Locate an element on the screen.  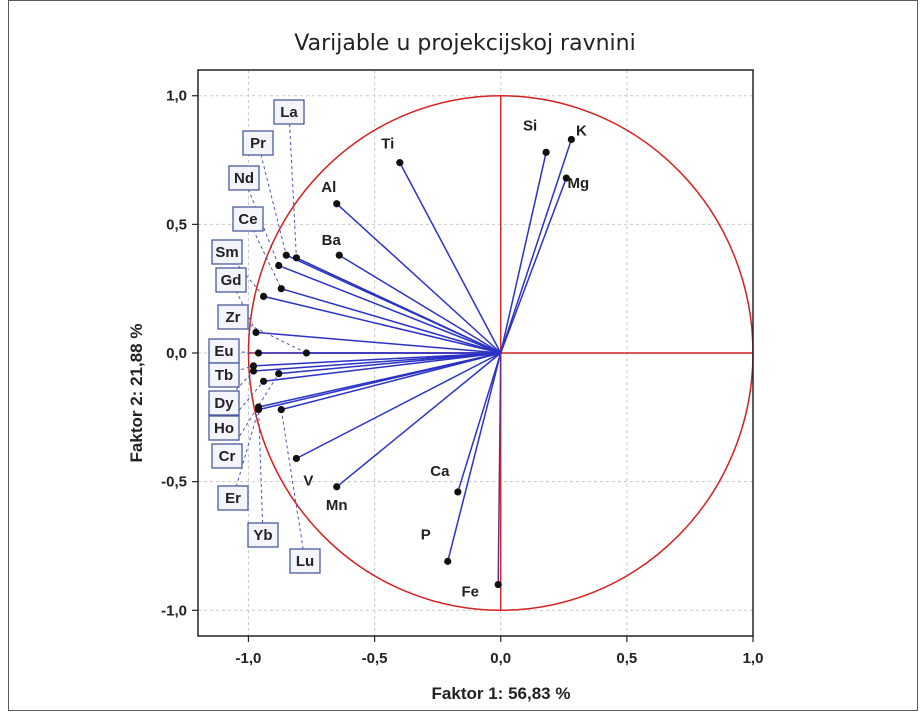
label-box-la is located at coordinates (289, 112).